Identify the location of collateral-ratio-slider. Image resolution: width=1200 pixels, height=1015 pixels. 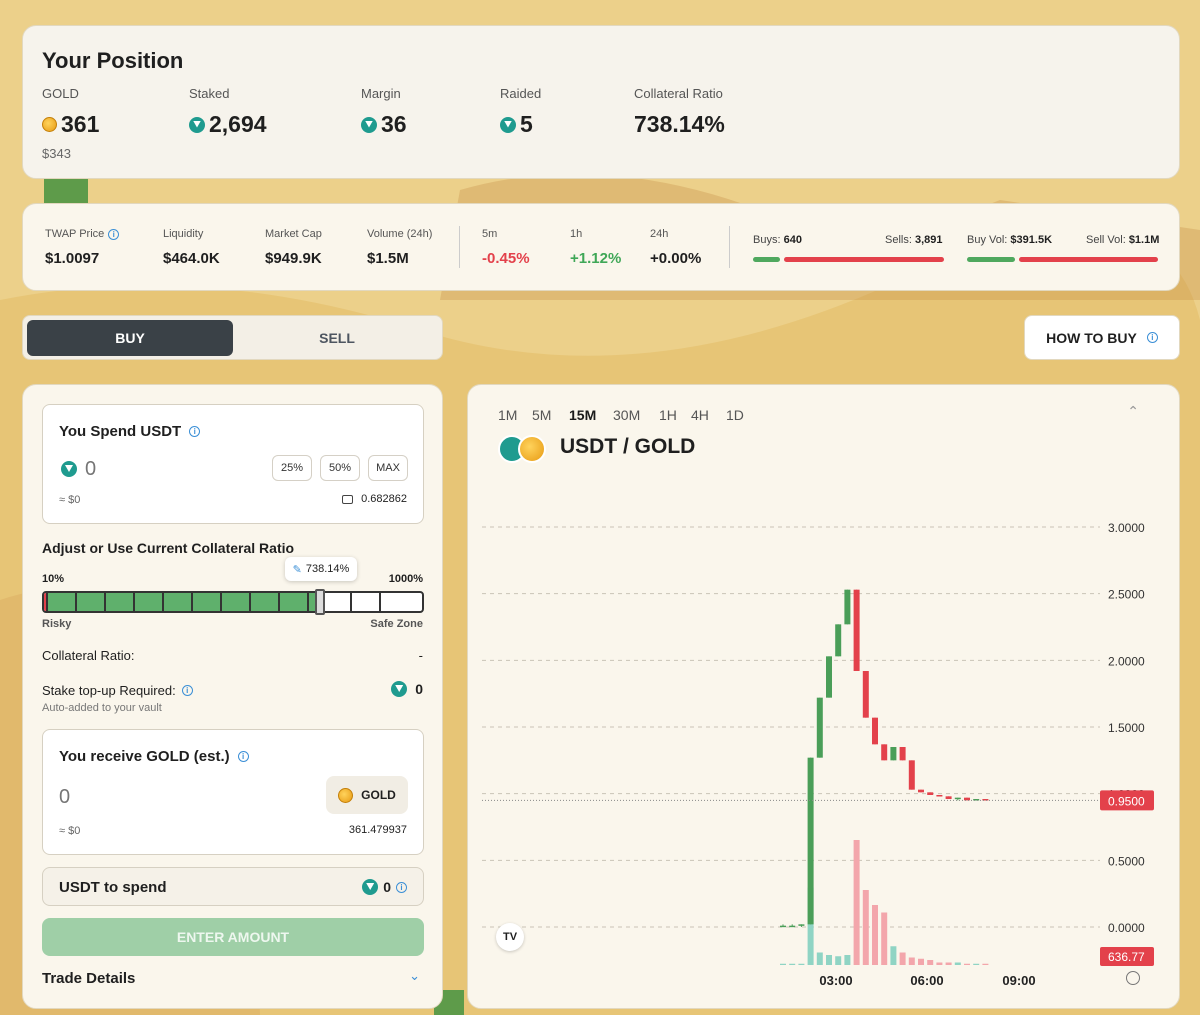
(233, 602).